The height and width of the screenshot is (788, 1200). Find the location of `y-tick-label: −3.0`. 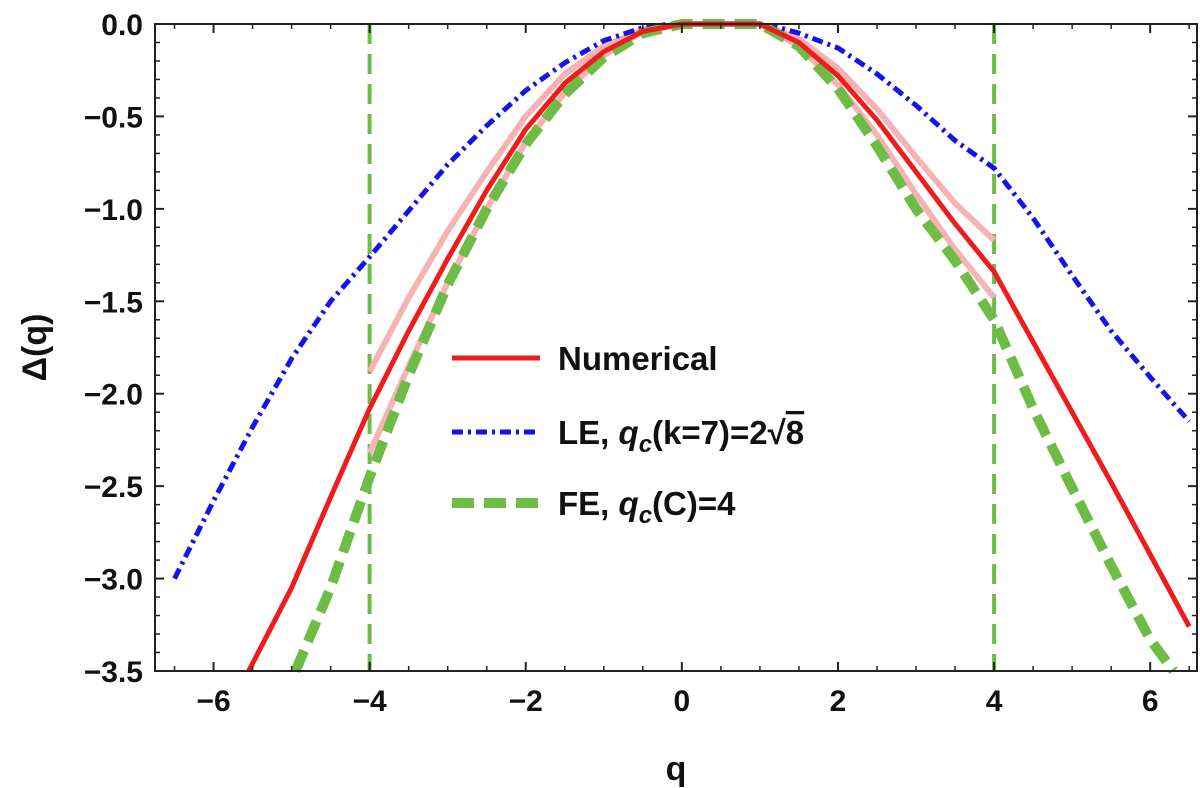

y-tick-label: −3.0 is located at coordinates (113, 580).